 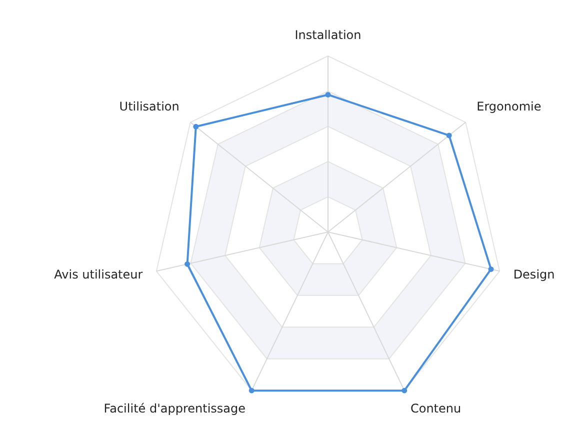 What do you see at coordinates (534, 274) in the screenshot?
I see `spoke-label: Design` at bounding box center [534, 274].